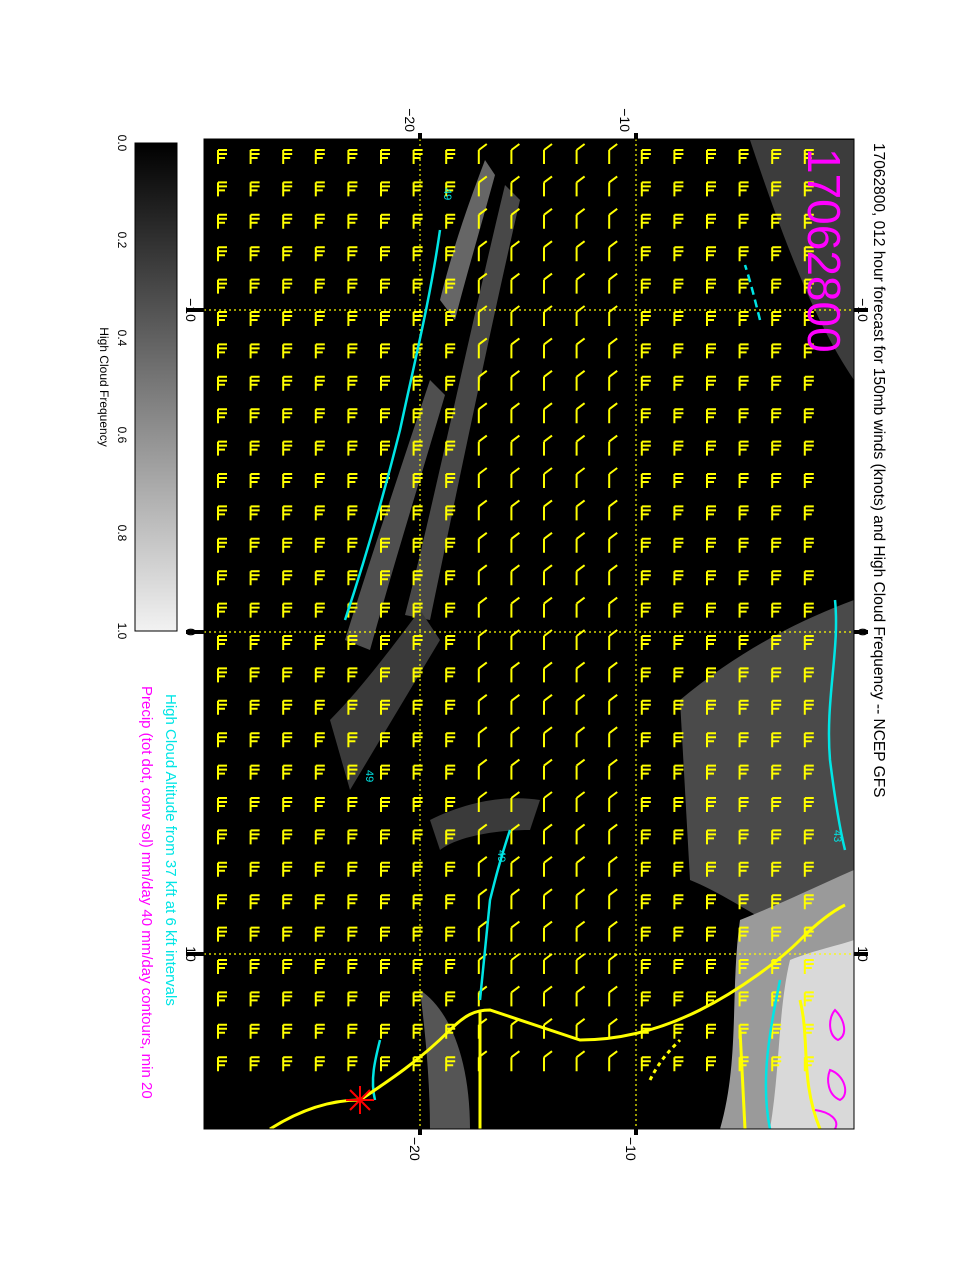 This screenshot has width=978, height=1265. I want to click on border-line, so click(810, 1064).